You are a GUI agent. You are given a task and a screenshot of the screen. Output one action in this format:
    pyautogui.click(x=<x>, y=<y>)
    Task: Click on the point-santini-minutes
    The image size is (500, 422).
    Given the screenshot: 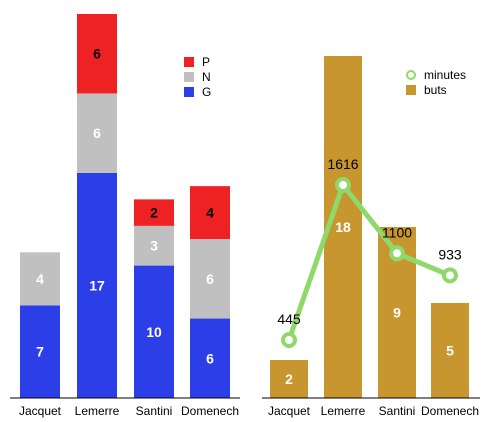 What is the action you would take?
    pyautogui.click(x=397, y=253)
    